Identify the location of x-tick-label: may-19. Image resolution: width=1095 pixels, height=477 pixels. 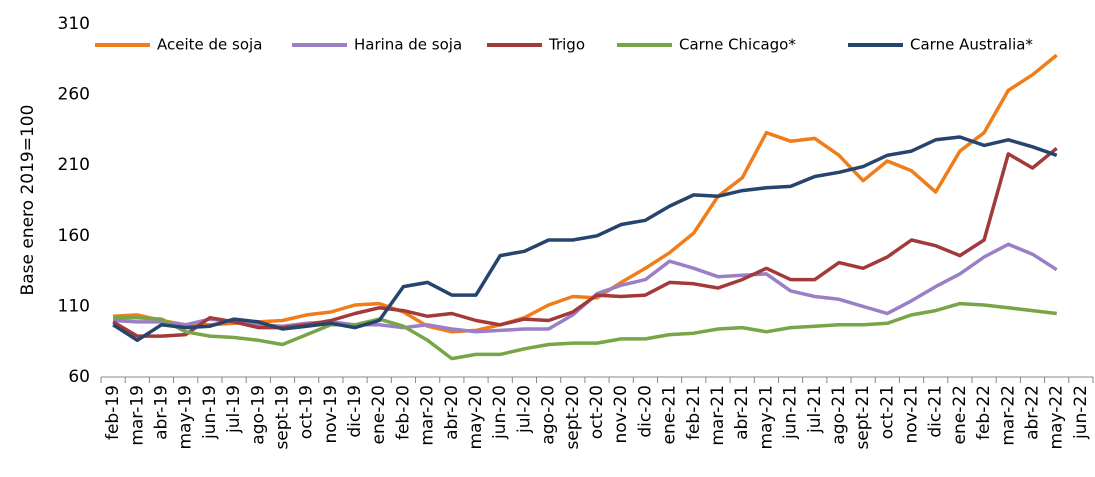
(186, 417).